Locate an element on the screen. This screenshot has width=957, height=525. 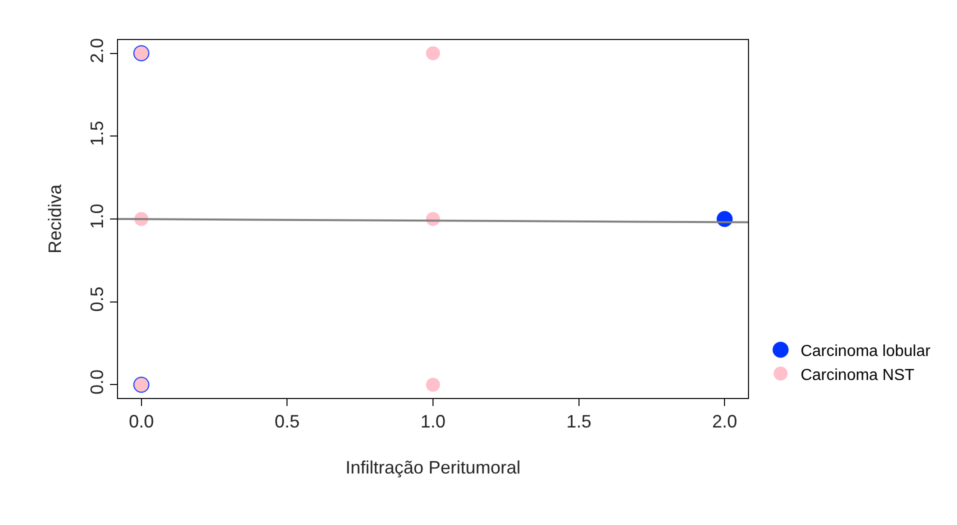
y-tick-label: 0.0 is located at coordinates (96, 382).